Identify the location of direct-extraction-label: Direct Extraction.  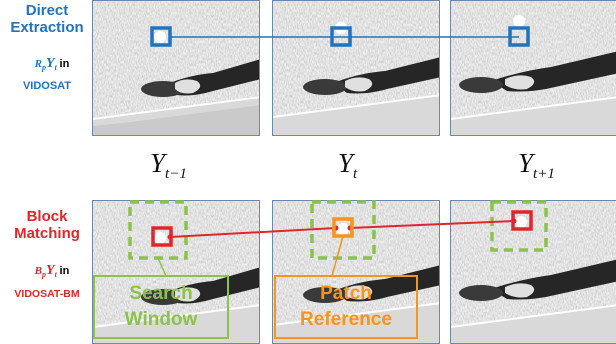
(47, 19).